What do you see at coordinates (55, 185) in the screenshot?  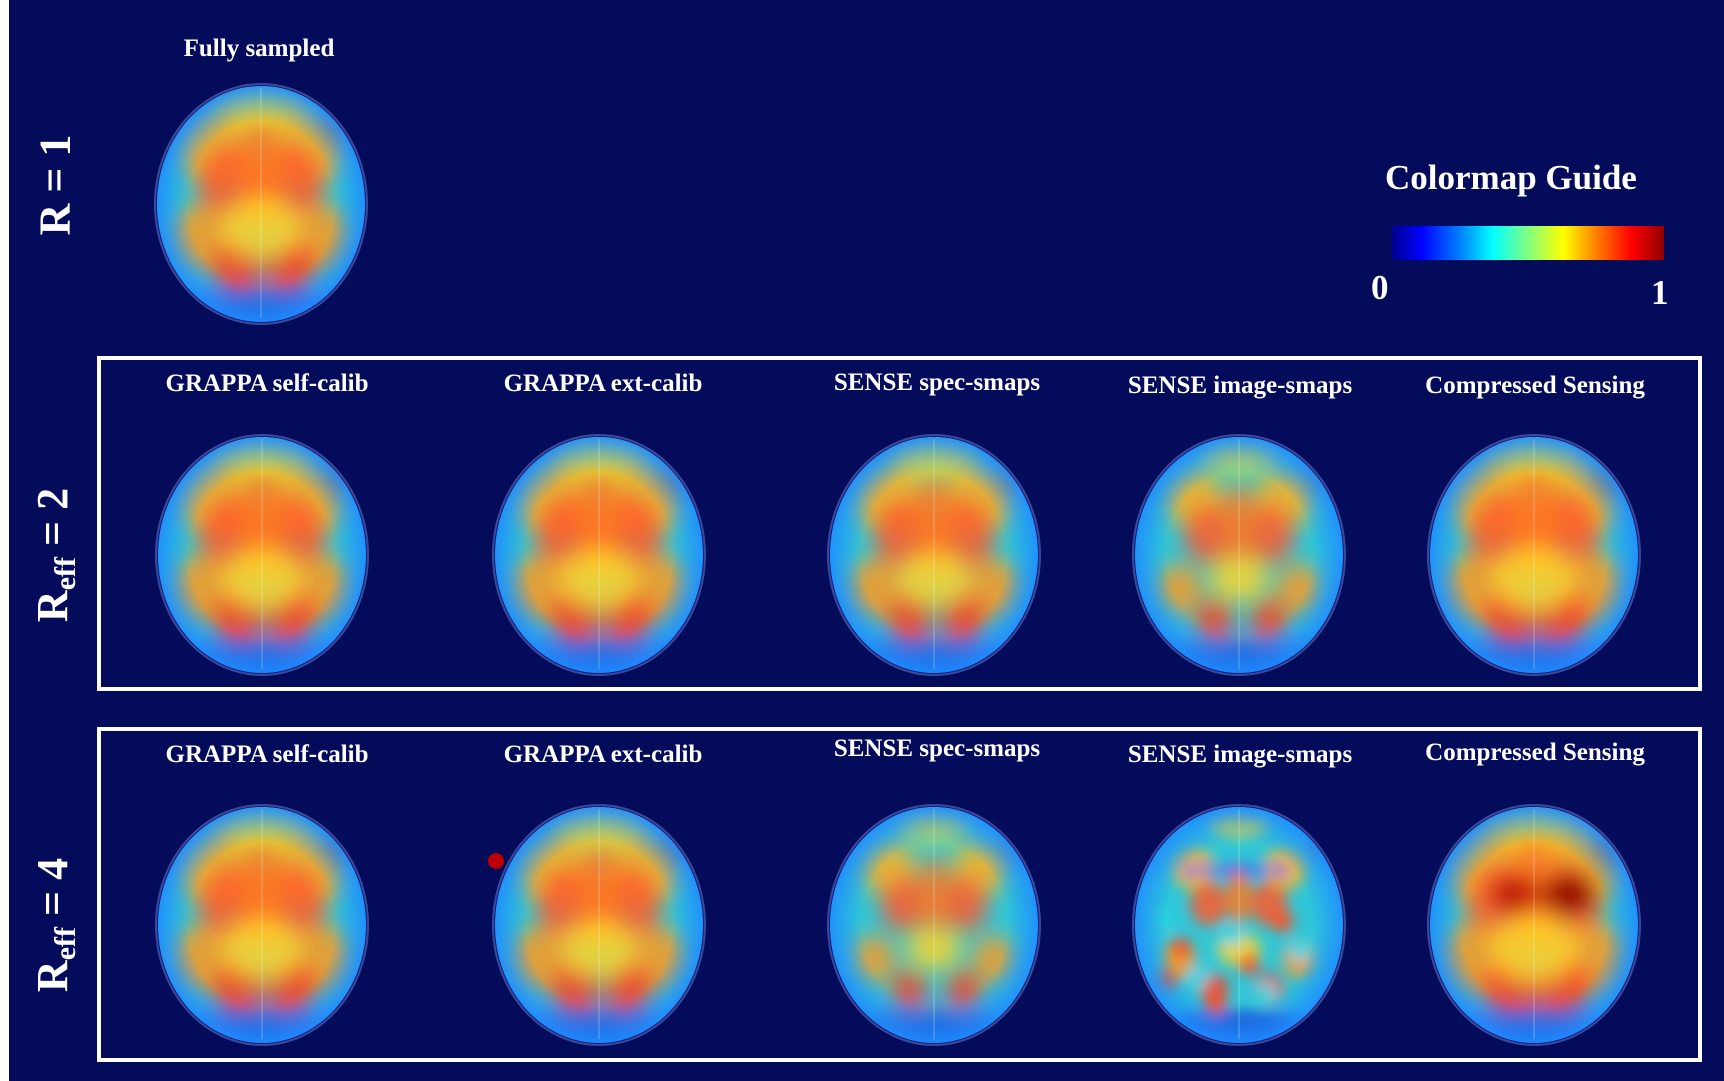 I see `row-label-r1: R = 1` at bounding box center [55, 185].